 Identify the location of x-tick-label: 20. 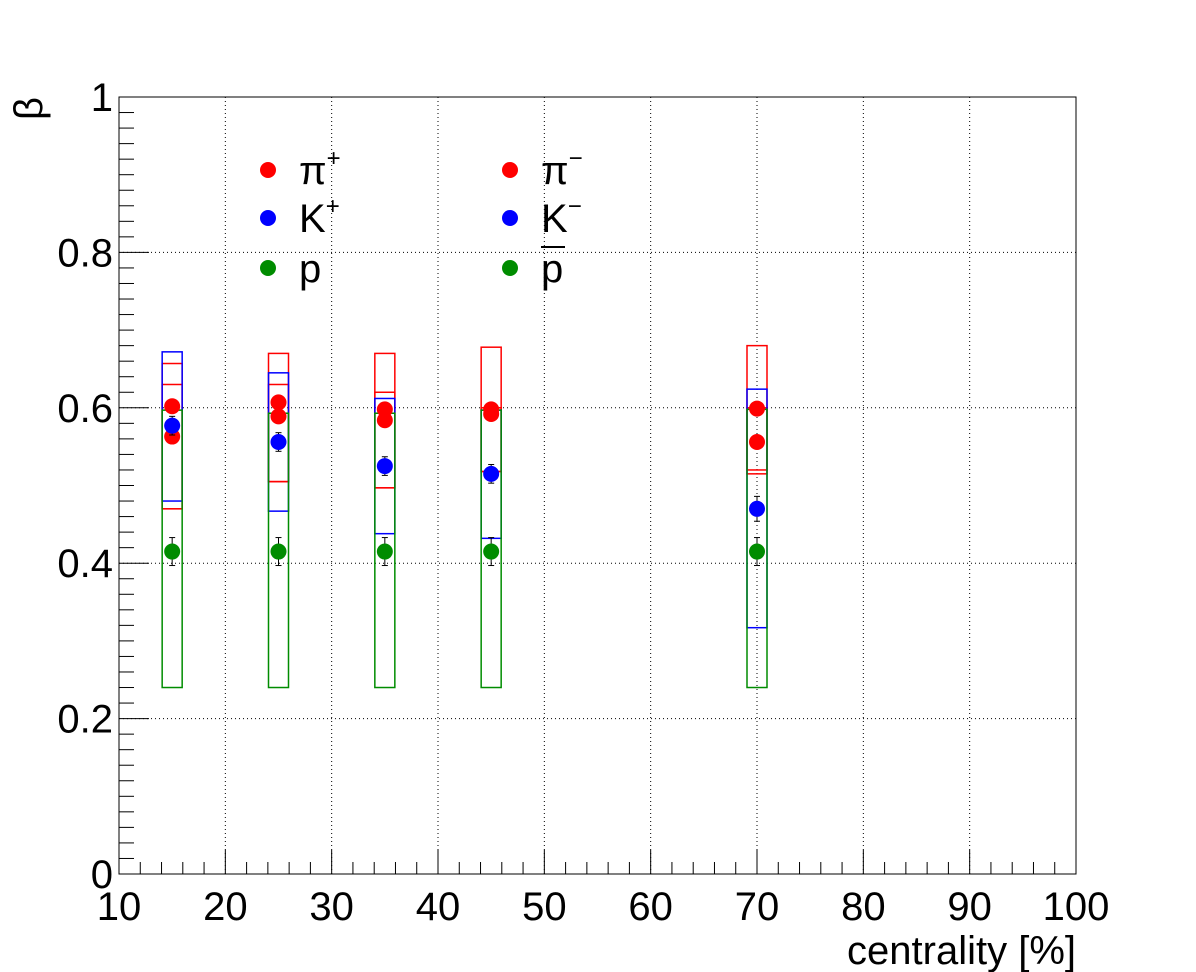
(225, 907).